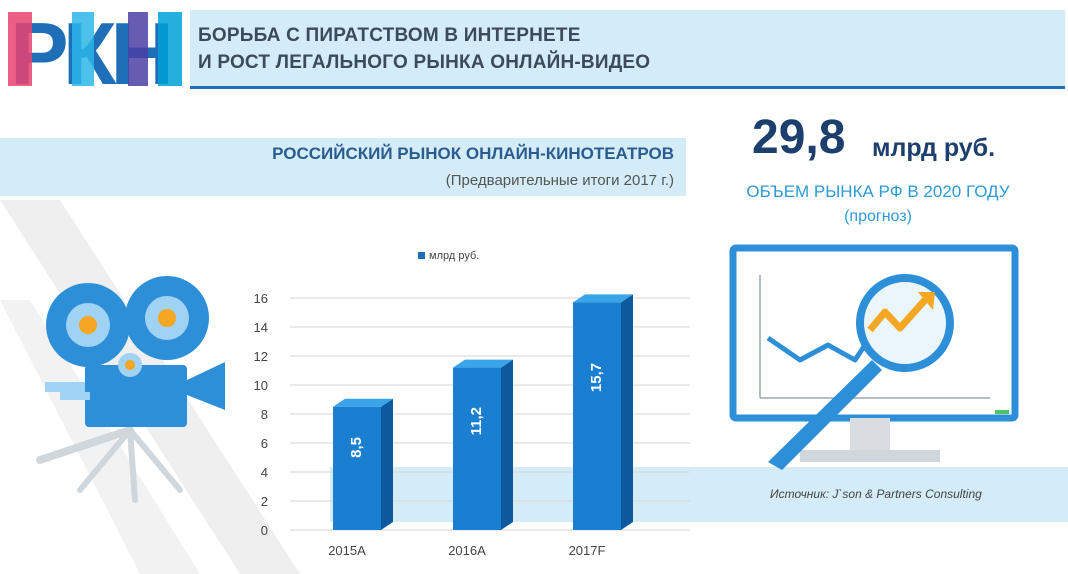  What do you see at coordinates (264, 414) in the screenshot?
I see `y-tick-label: 8` at bounding box center [264, 414].